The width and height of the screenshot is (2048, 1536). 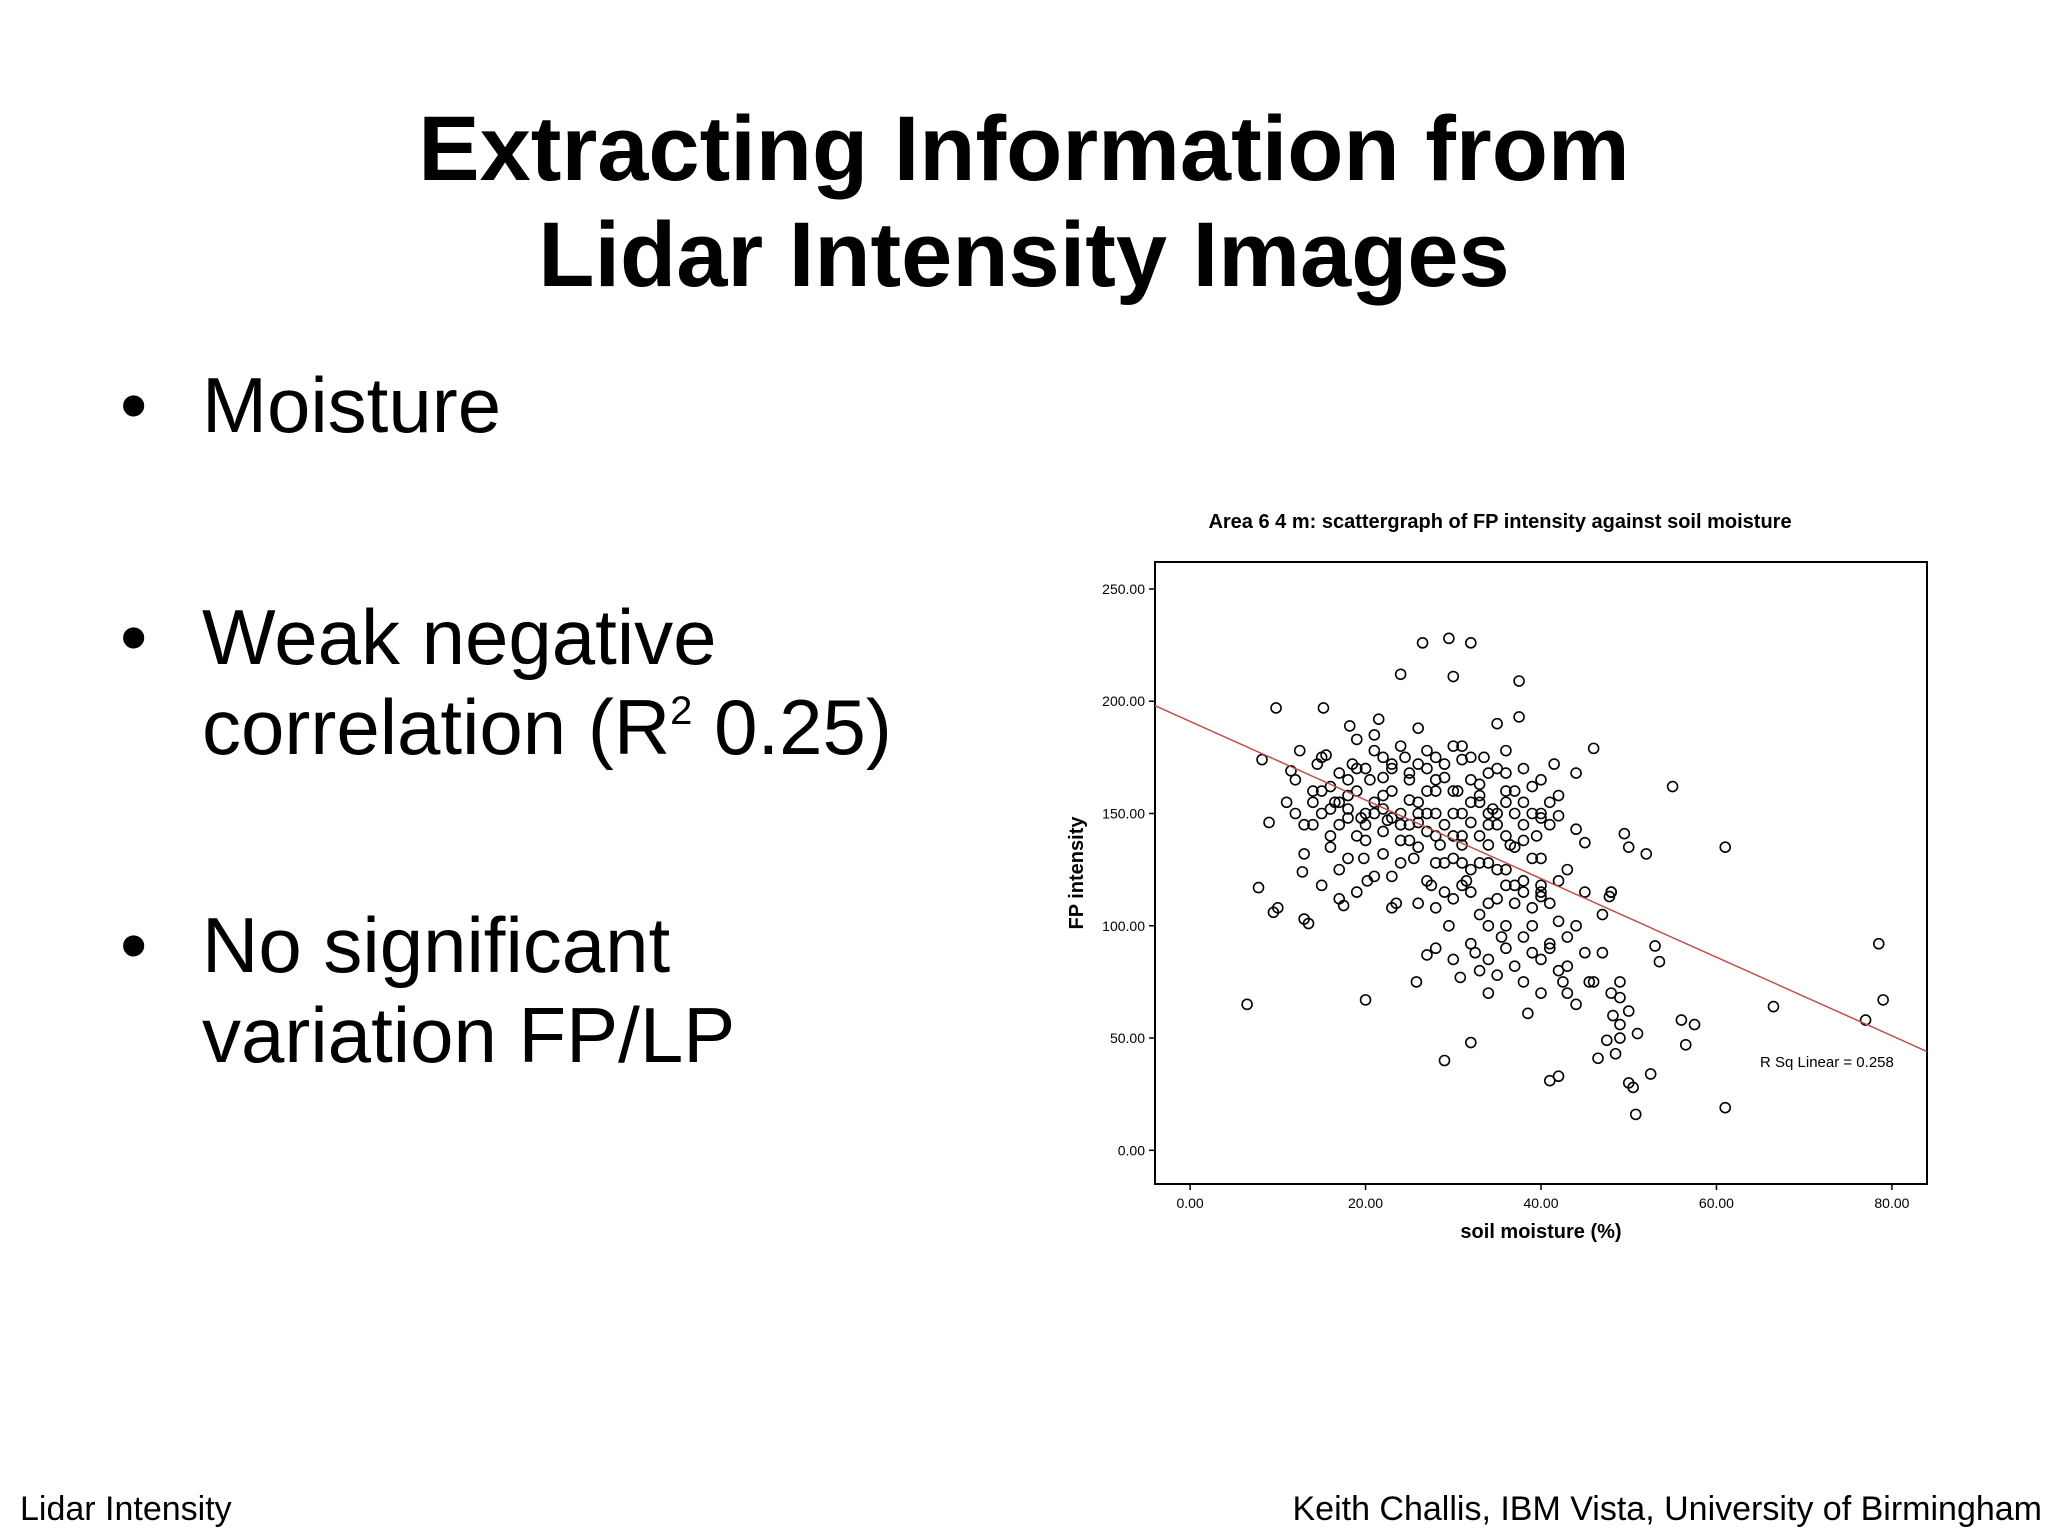 I want to click on bullet-text-line-2-pre: correlation (R, so click(x=436, y=727).